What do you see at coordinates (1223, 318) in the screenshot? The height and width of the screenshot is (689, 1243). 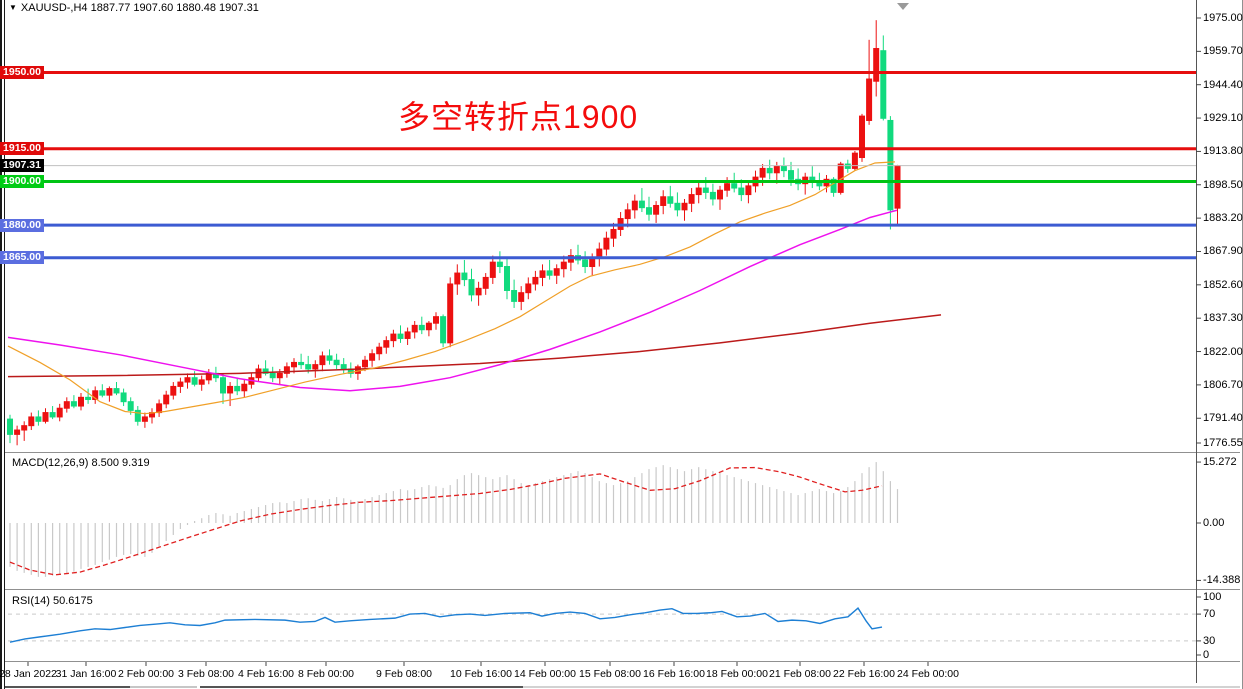 I see `price-tick-label: 1837.30` at bounding box center [1223, 318].